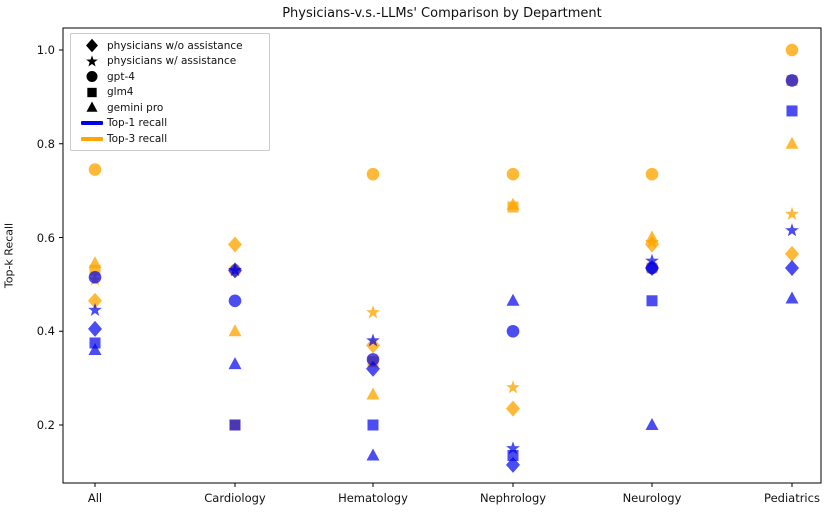  Describe the element at coordinates (95, 498) in the screenshot. I see `x-tick-label: All` at that location.